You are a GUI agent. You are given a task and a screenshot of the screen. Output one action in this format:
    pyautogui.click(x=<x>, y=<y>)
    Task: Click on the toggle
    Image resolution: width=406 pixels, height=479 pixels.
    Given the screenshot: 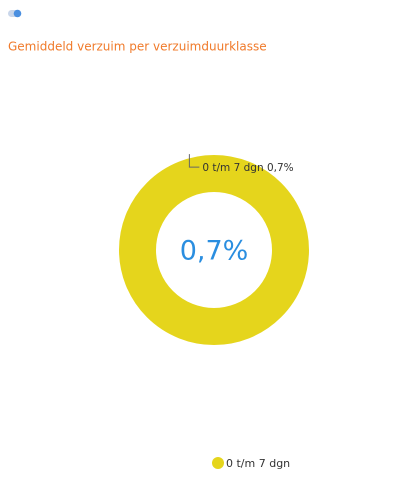 What is the action you would take?
    pyautogui.click(x=15, y=13)
    